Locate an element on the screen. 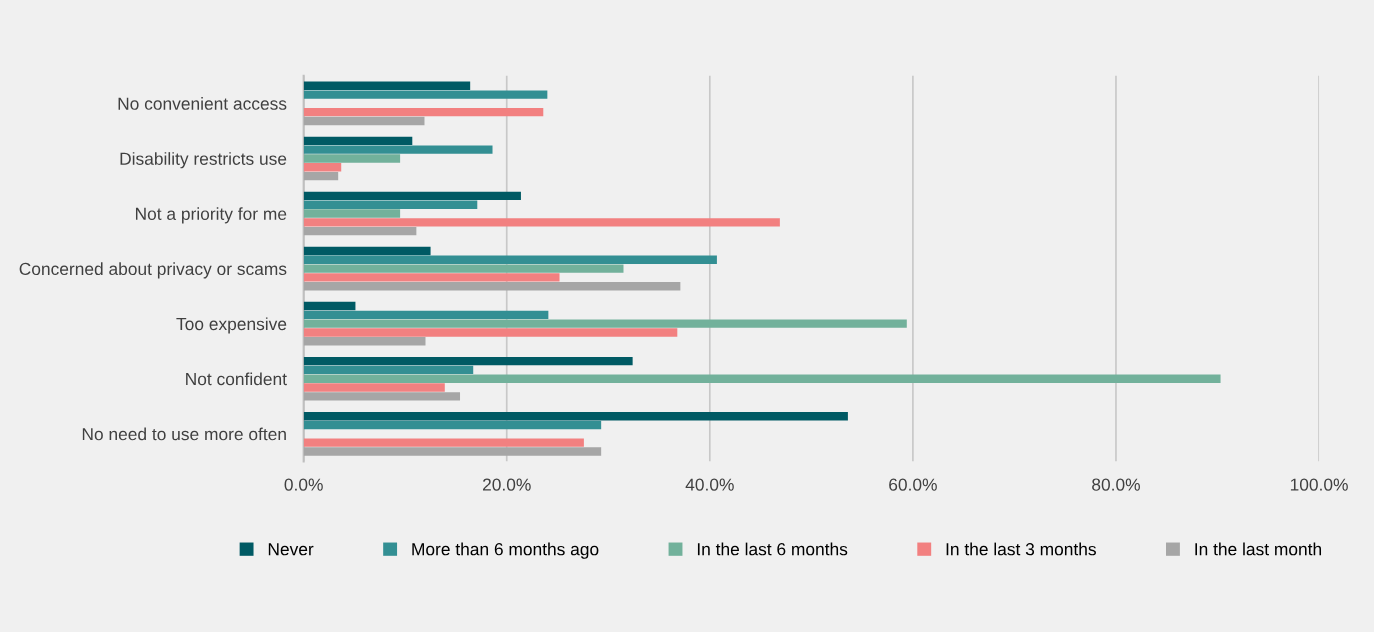 Image resolution: width=1374 pixels, height=632 pixels. x-tick-label: 60.0% is located at coordinates (913, 484).